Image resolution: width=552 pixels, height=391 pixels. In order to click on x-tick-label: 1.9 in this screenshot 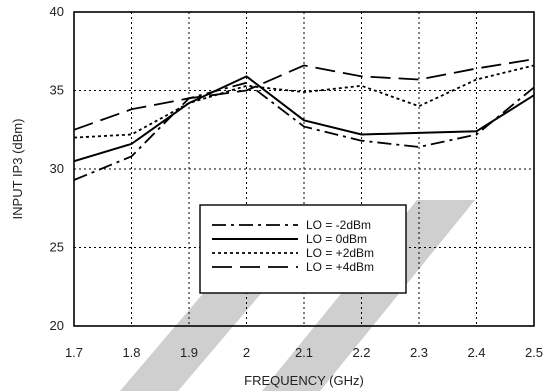, I will do `click(189, 352)`.